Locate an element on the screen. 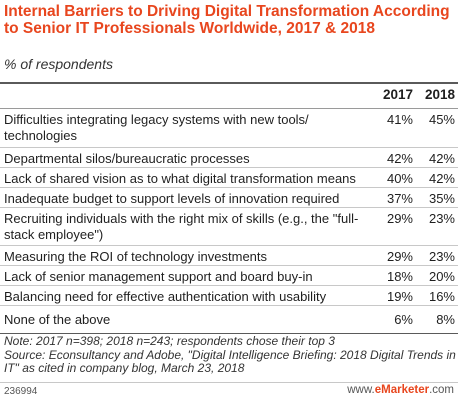 The height and width of the screenshot is (400, 458). value-2017: 19% is located at coordinates (399, 296).